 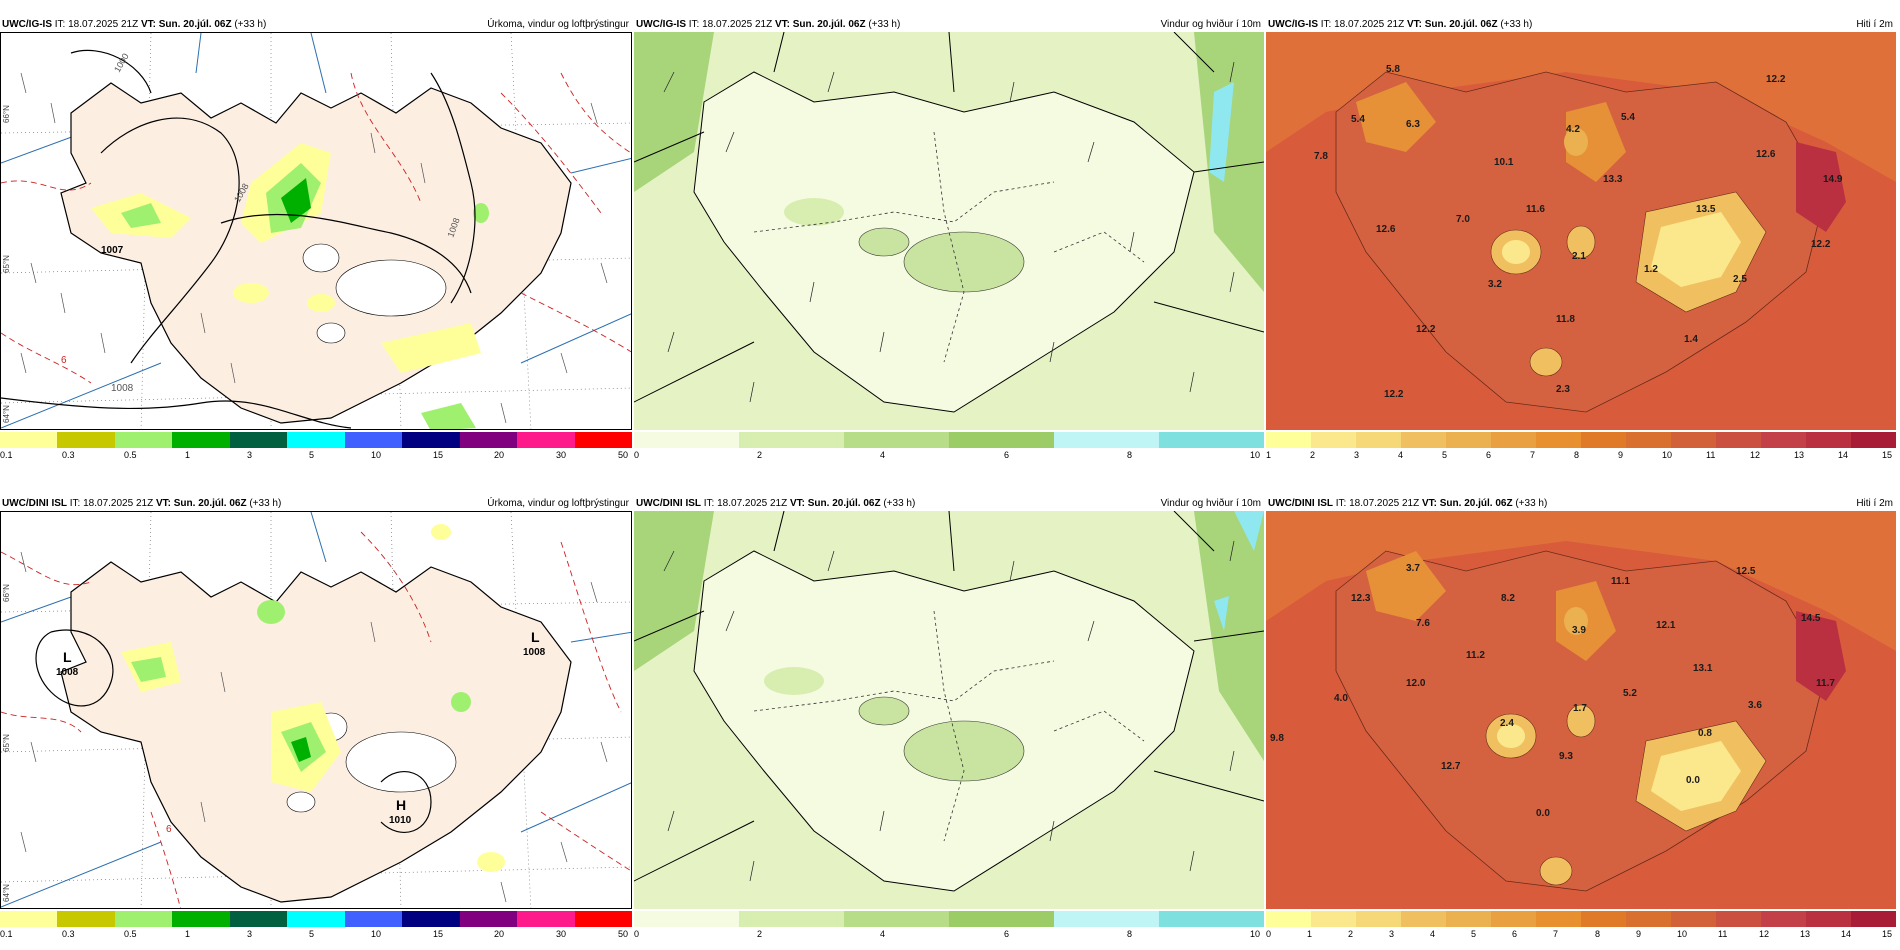 I want to click on temp-label: 7.8, so click(x=1321, y=156).